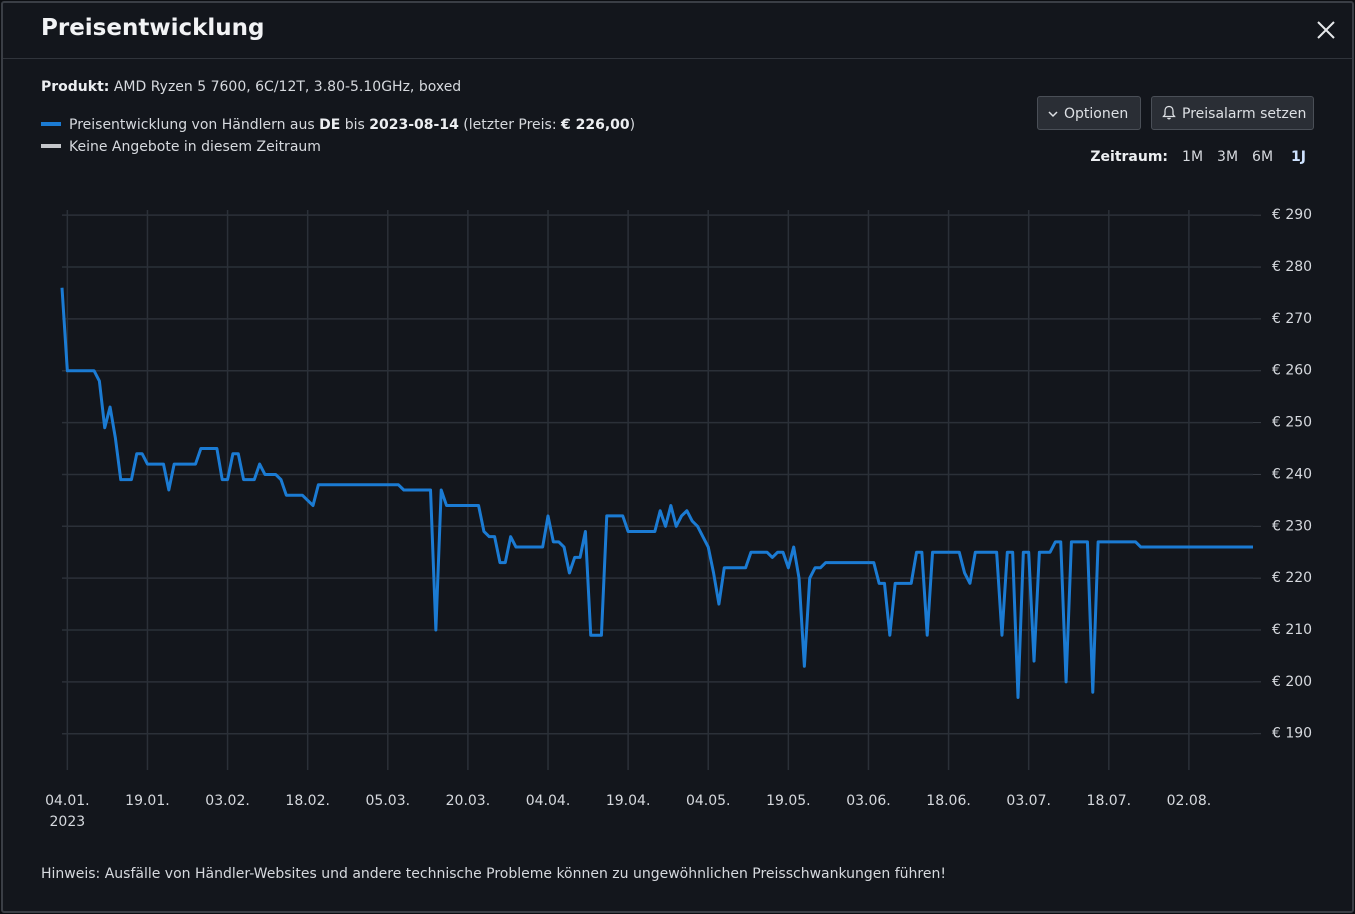 The image size is (1355, 914). Describe the element at coordinates (1292, 474) in the screenshot. I see `y-tick-label: € 240` at that location.